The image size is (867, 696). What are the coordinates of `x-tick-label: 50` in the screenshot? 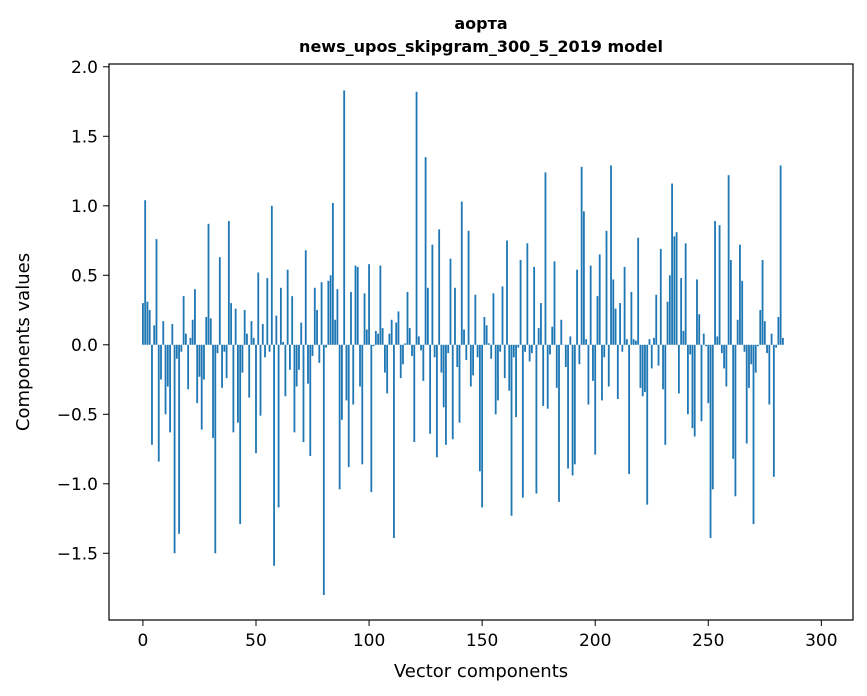 It's located at (256, 641).